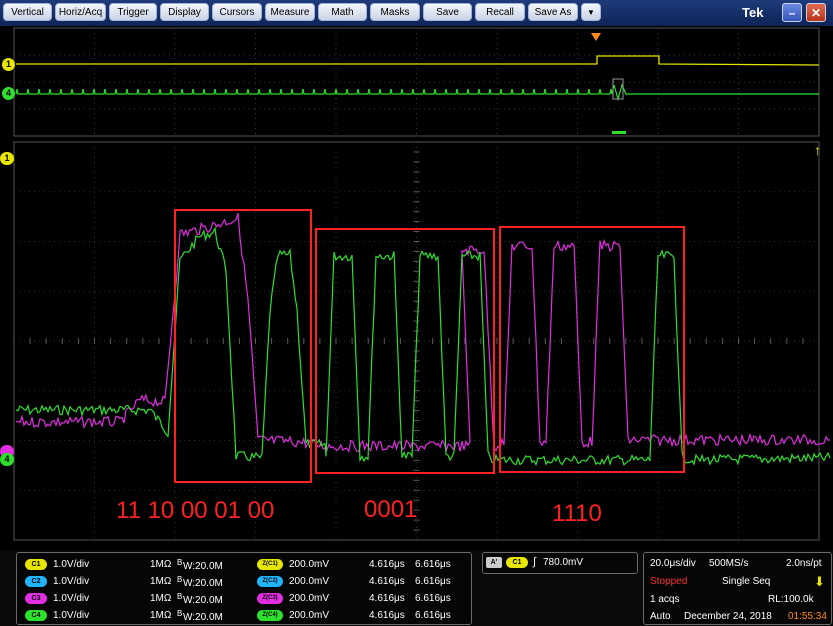 The height and width of the screenshot is (626, 833). What do you see at coordinates (553, 12) in the screenshot?
I see `menu-save-as: Save As` at bounding box center [553, 12].